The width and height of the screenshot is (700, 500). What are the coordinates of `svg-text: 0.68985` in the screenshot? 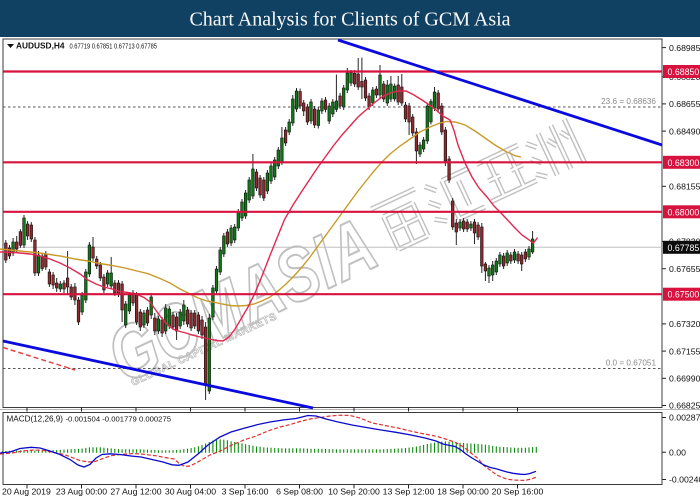 It's located at (684, 48).